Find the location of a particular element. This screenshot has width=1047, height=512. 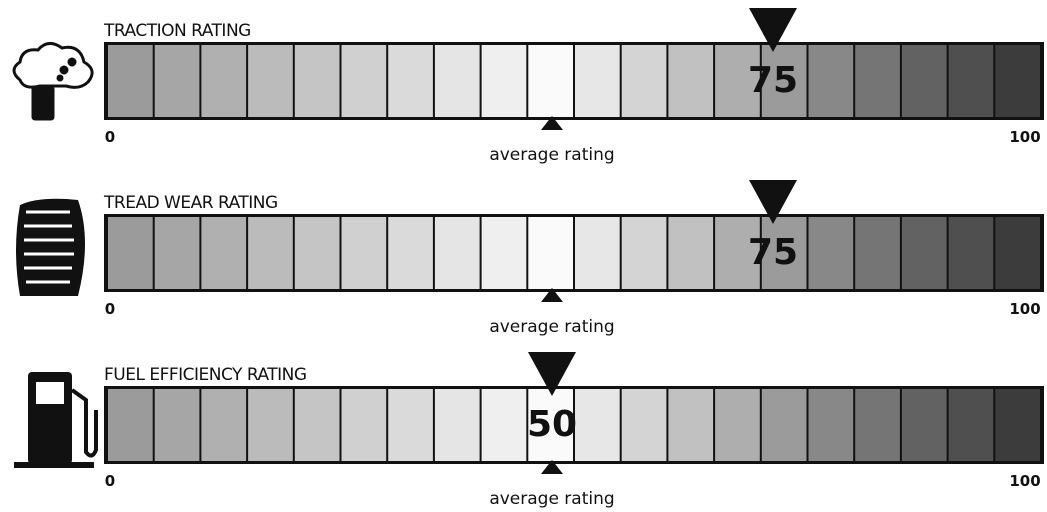

value-label: 50 is located at coordinates (552, 424).